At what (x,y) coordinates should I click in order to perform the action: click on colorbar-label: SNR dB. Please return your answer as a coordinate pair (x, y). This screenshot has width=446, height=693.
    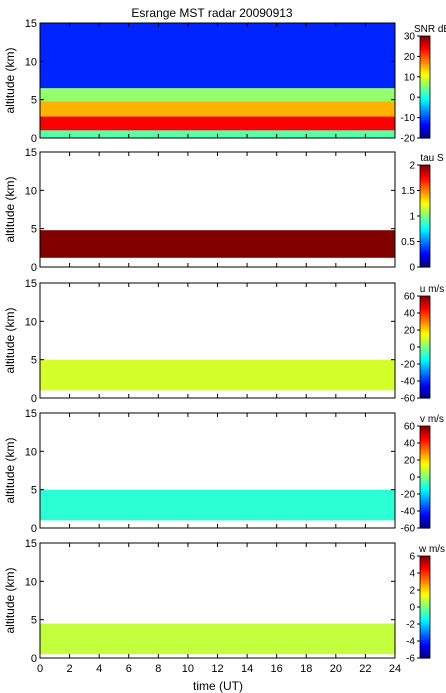
    Looking at the image, I should click on (430, 29).